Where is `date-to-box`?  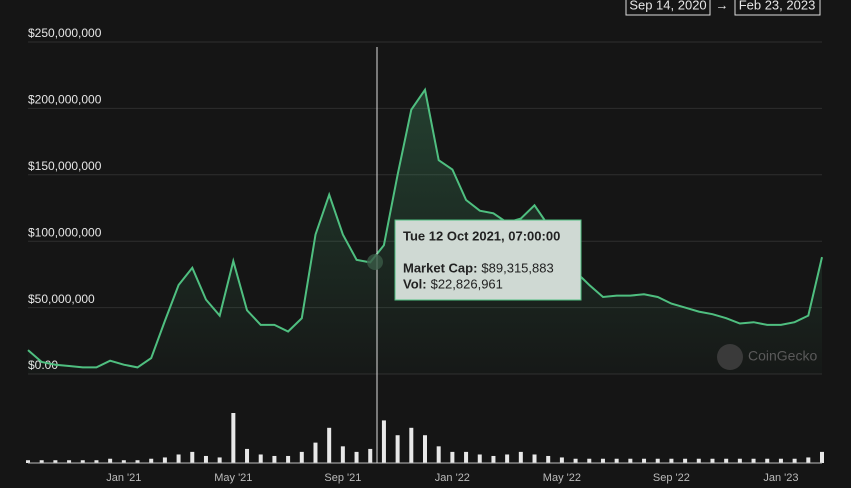
date-to-box is located at coordinates (777, 8).